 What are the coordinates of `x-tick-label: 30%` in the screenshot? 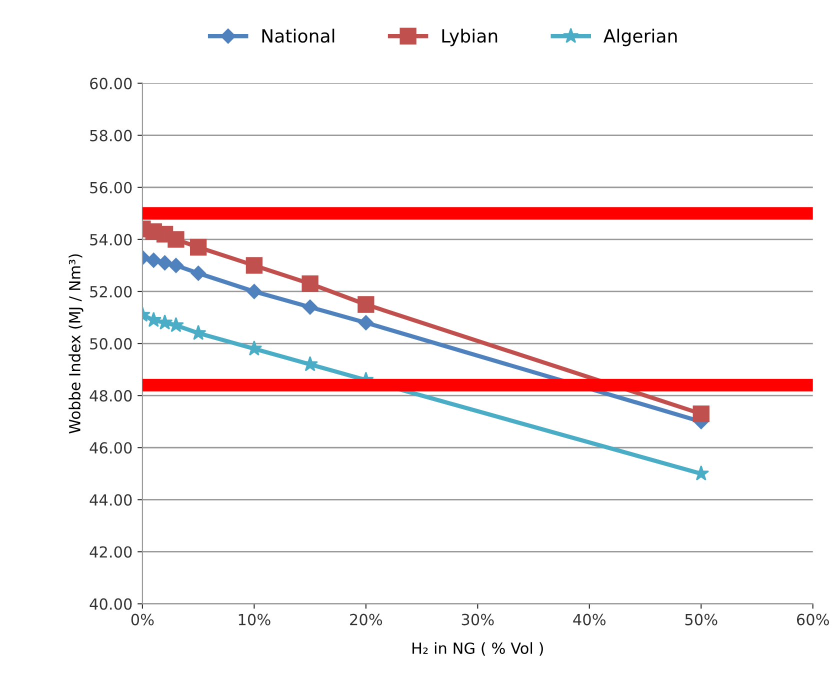 It's located at (478, 620).